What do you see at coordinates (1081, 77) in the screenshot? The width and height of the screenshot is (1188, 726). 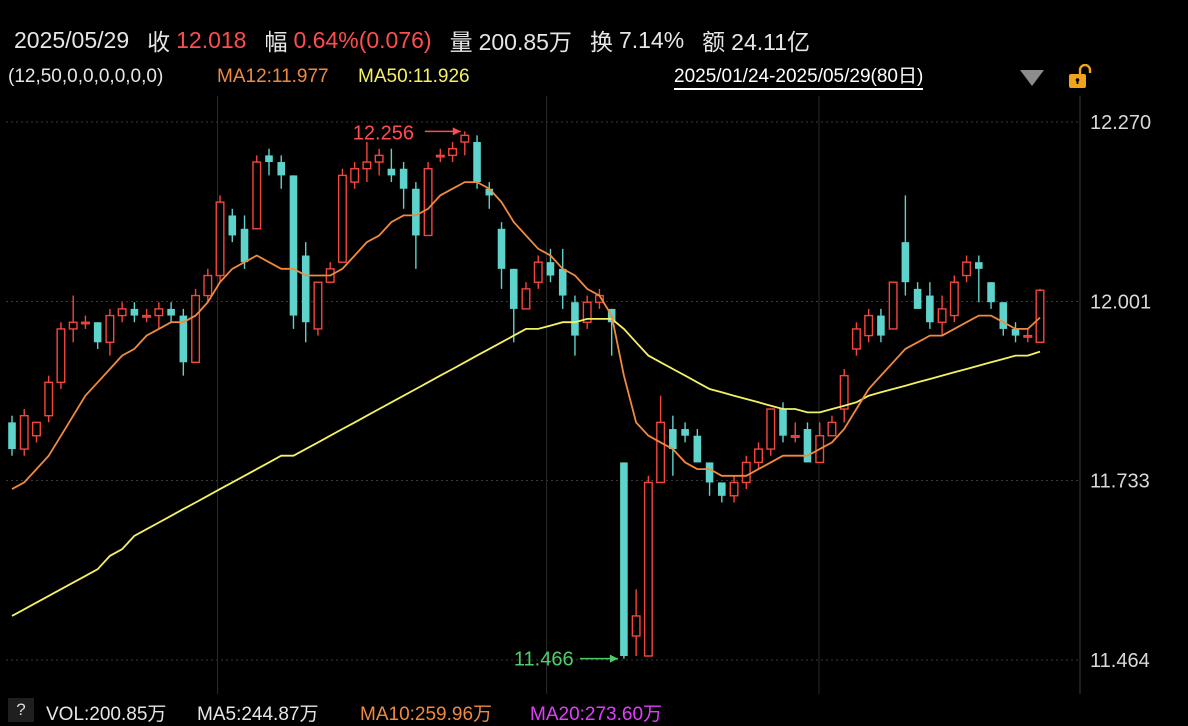 I see `lock-icon` at bounding box center [1081, 77].